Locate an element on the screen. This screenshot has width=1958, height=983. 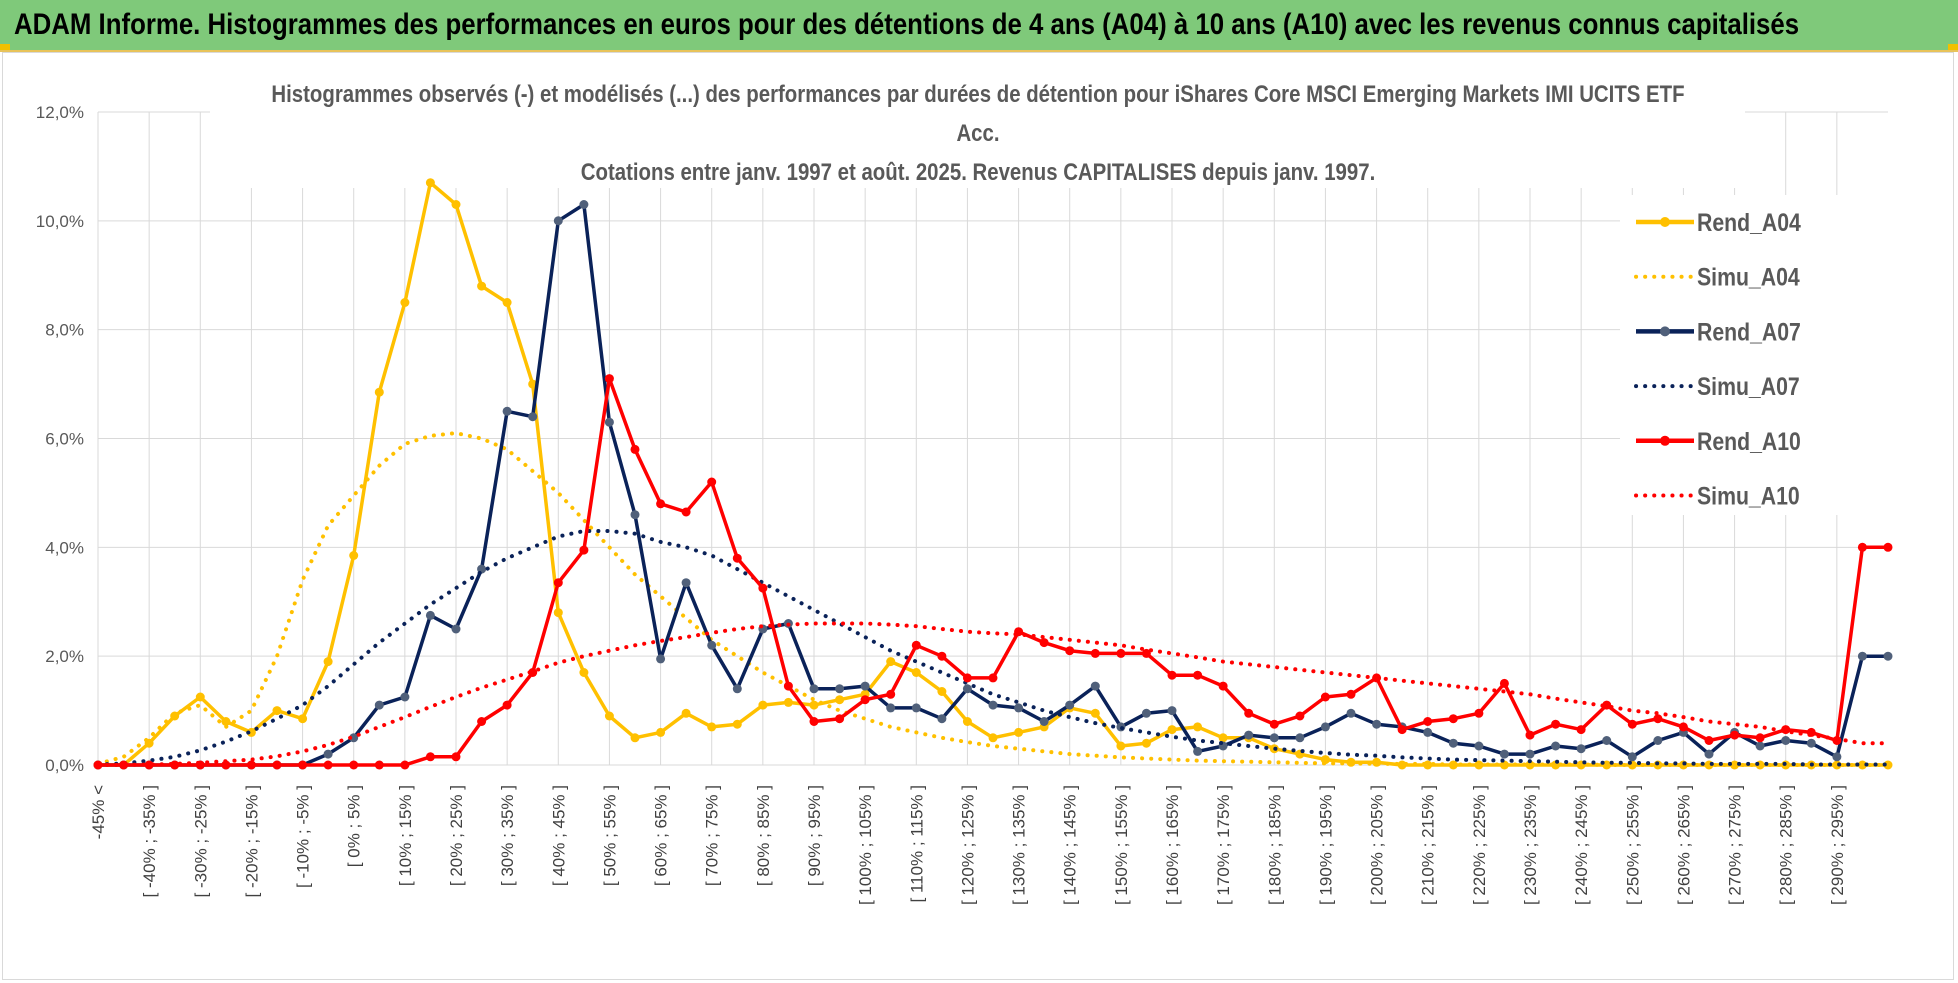
y-tick-label: 4,0% is located at coordinates (64, 547).